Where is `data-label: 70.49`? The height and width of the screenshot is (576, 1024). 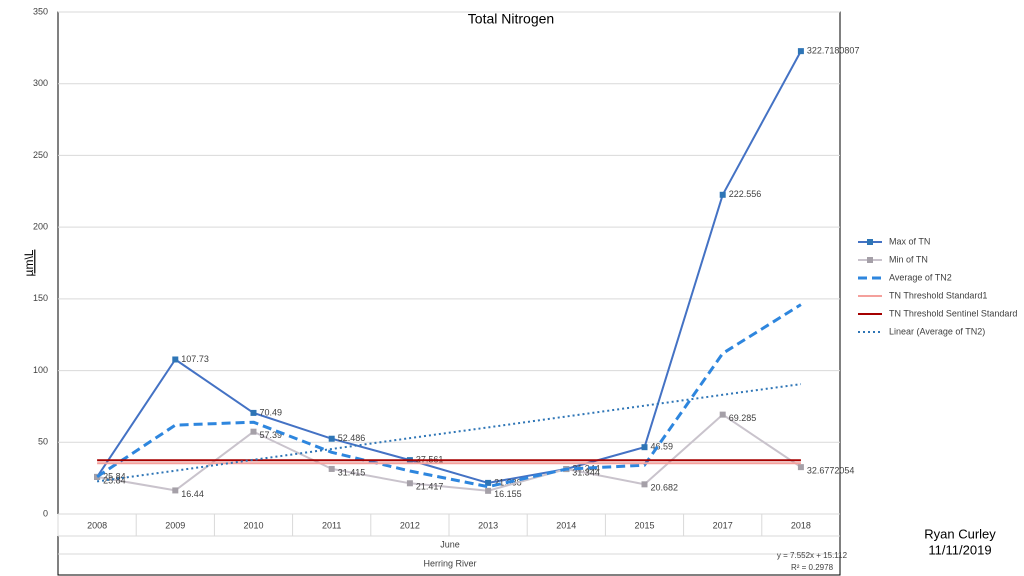 data-label: 70.49 is located at coordinates (271, 412).